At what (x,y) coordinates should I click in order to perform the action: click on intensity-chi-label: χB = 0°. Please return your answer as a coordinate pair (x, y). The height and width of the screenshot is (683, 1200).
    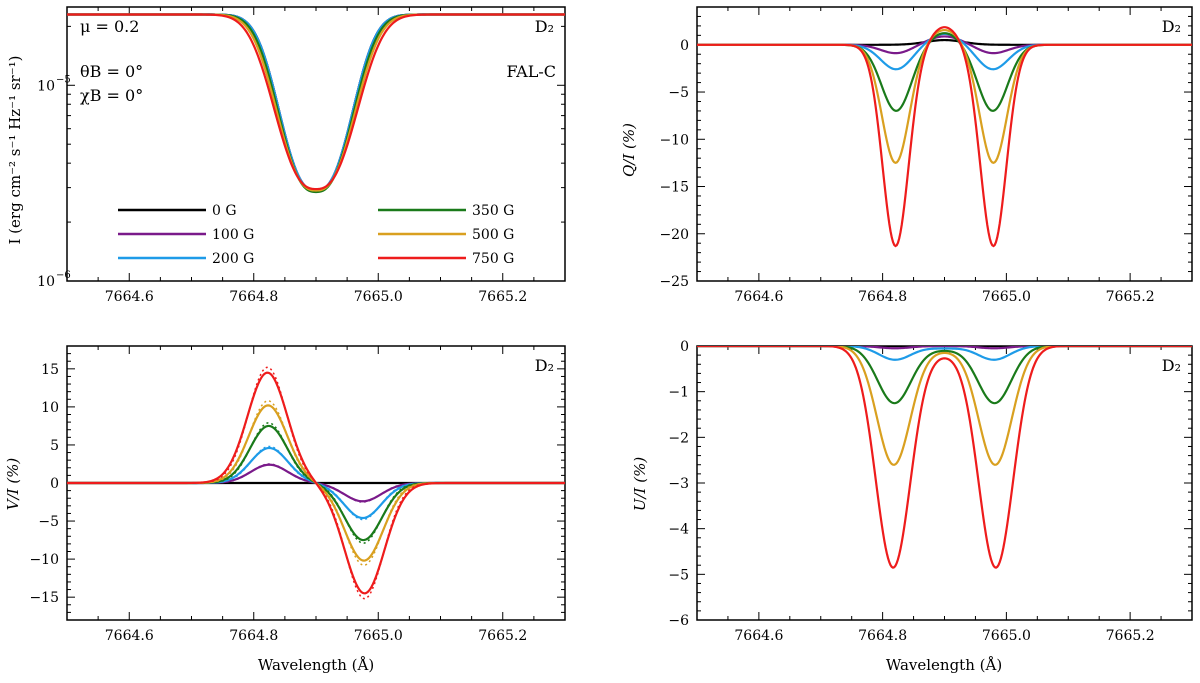
    Looking at the image, I should click on (111, 95).